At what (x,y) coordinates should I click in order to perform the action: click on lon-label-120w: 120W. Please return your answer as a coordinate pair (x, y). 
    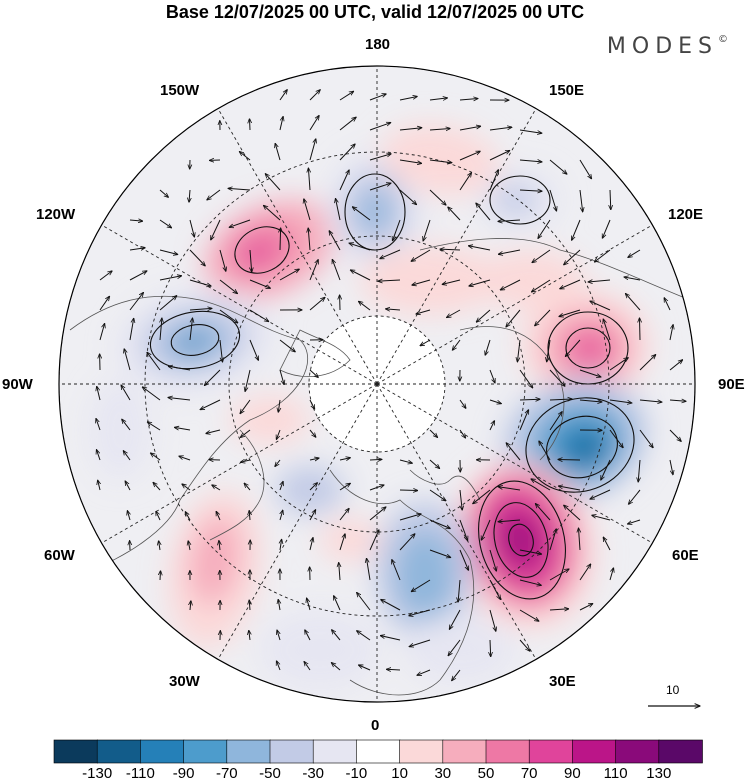
    Looking at the image, I should click on (56, 214).